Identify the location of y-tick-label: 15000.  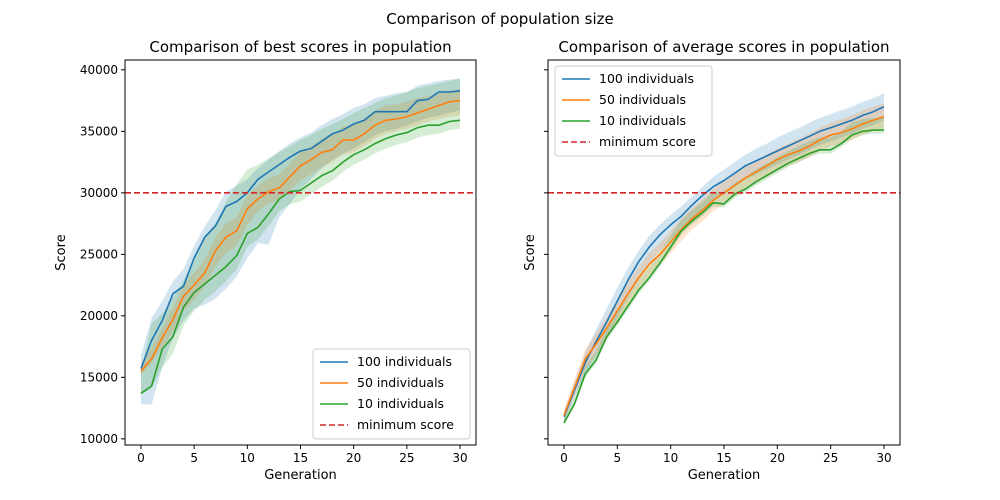
(99, 377).